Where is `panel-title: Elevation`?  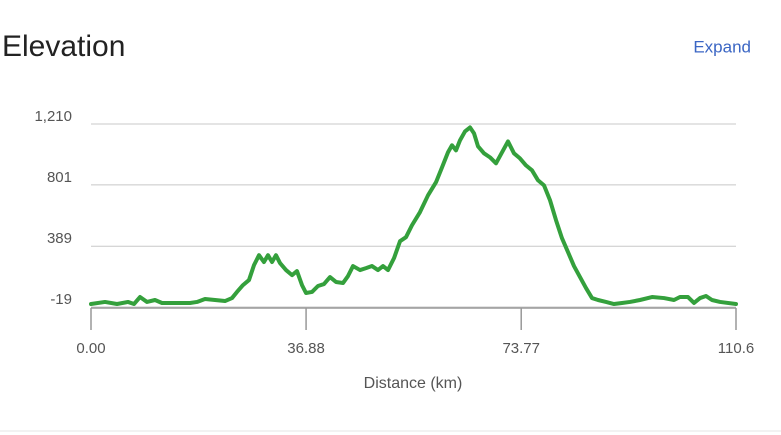 panel-title: Elevation is located at coordinates (63, 46).